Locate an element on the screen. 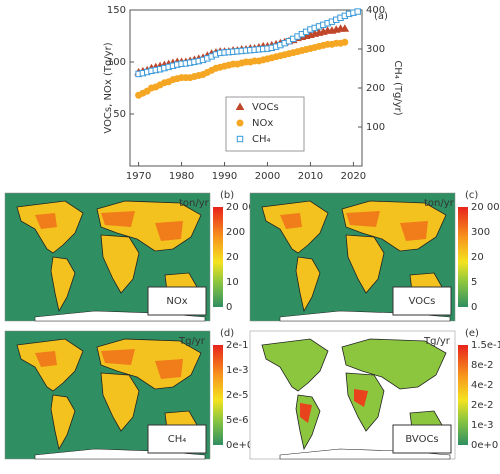 This screenshot has height=474, width=500. colorbar-label: 5 is located at coordinates (474, 282).